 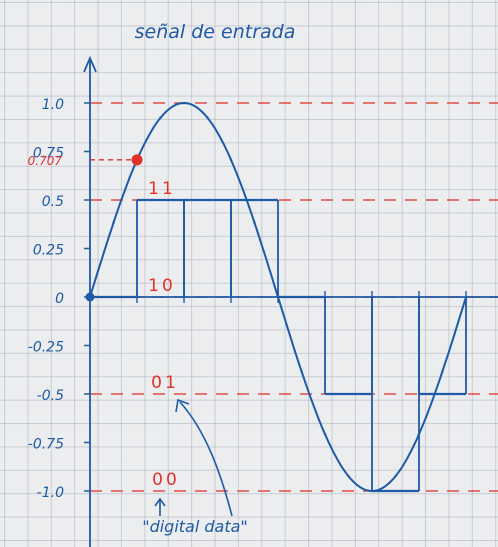 What do you see at coordinates (166, 480) in the screenshot?
I see `level-code-00: 00` at bounding box center [166, 480].